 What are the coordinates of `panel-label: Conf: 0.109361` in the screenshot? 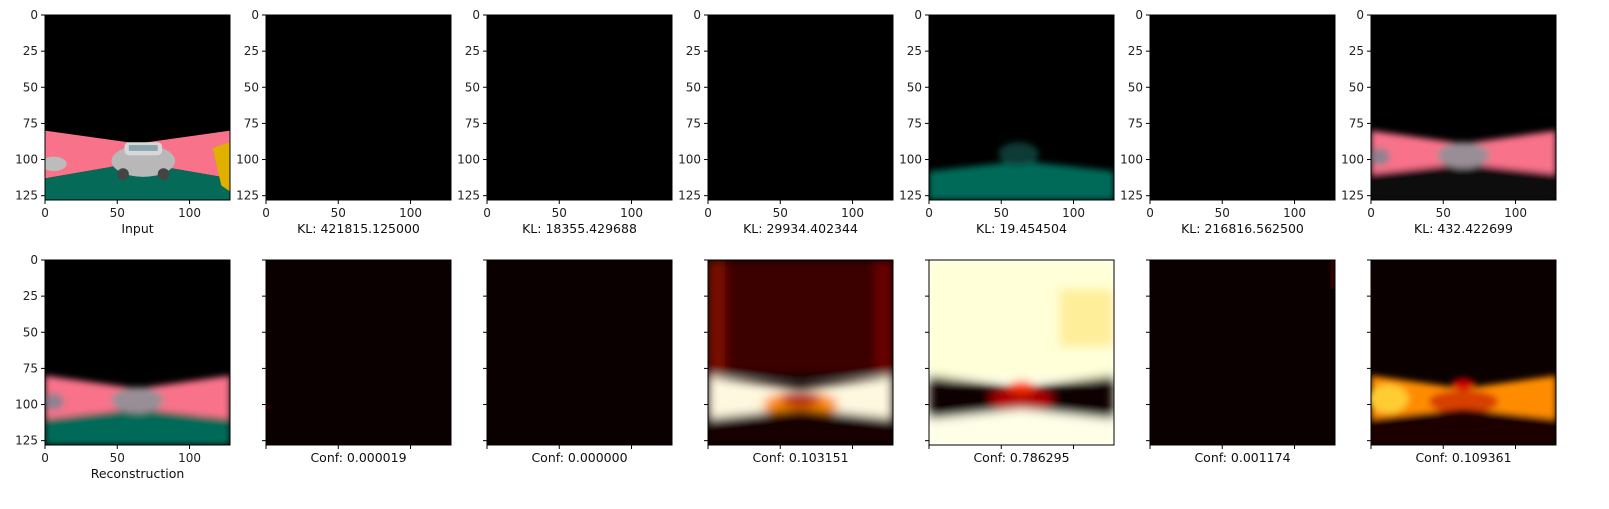 It's located at (1463, 457).